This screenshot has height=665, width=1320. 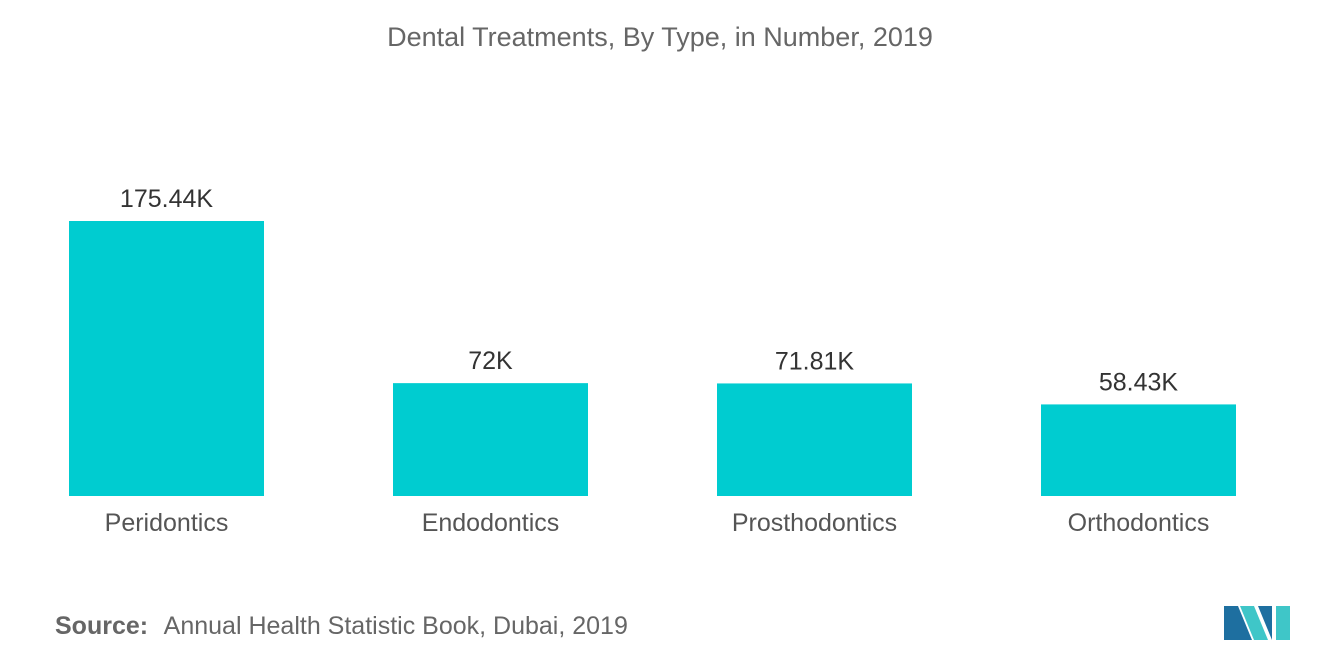 I want to click on value-label-endodontics: 72K, so click(x=490, y=361).